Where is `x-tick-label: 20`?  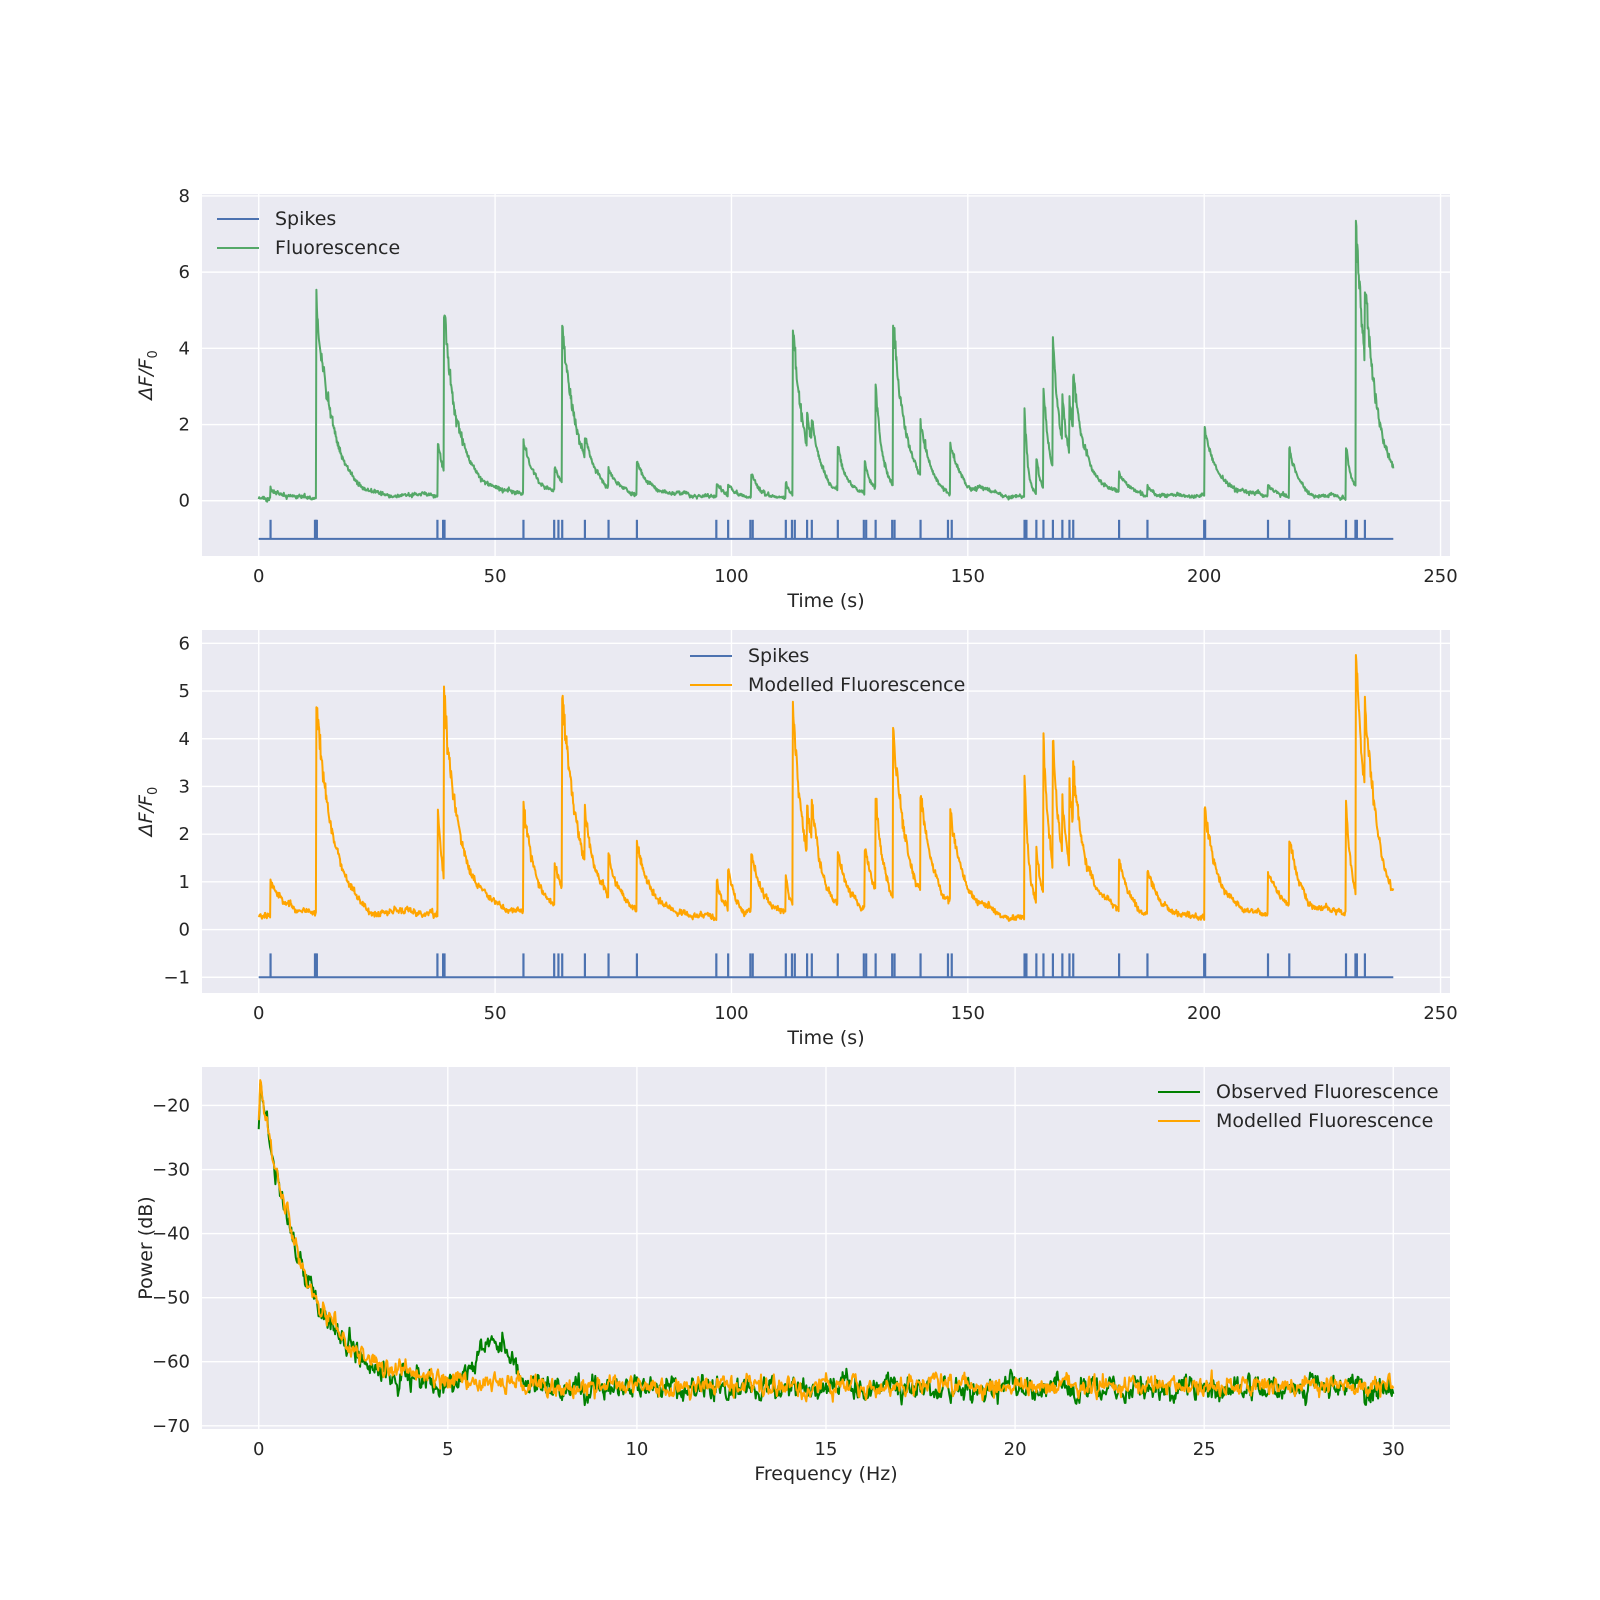 x-tick-label: 20 is located at coordinates (1015, 1449).